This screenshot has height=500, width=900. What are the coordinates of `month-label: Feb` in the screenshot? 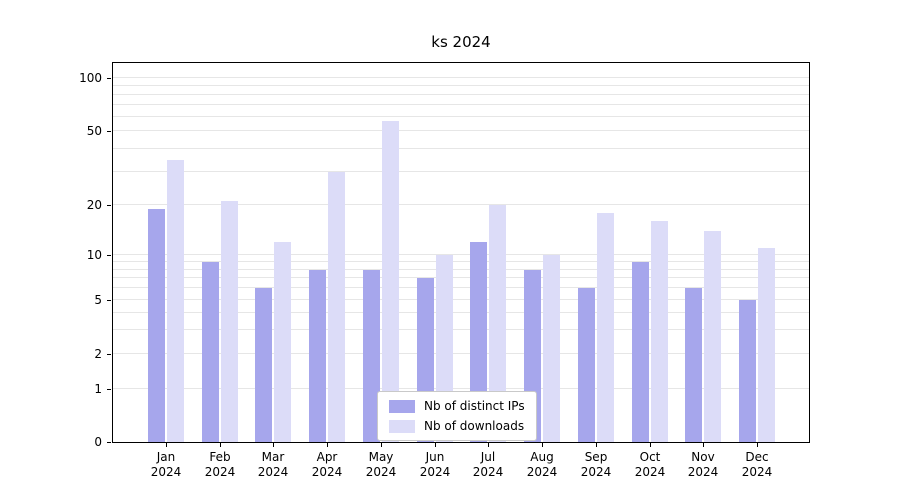 It's located at (220, 457).